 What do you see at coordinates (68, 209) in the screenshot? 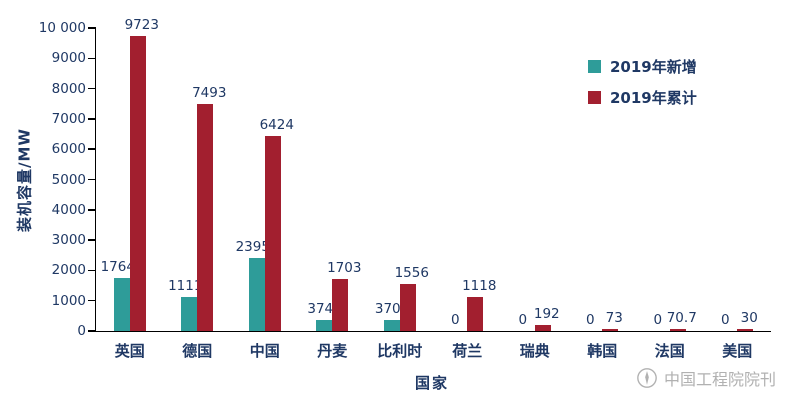
I see `y-tick-label: 4000` at bounding box center [68, 209].